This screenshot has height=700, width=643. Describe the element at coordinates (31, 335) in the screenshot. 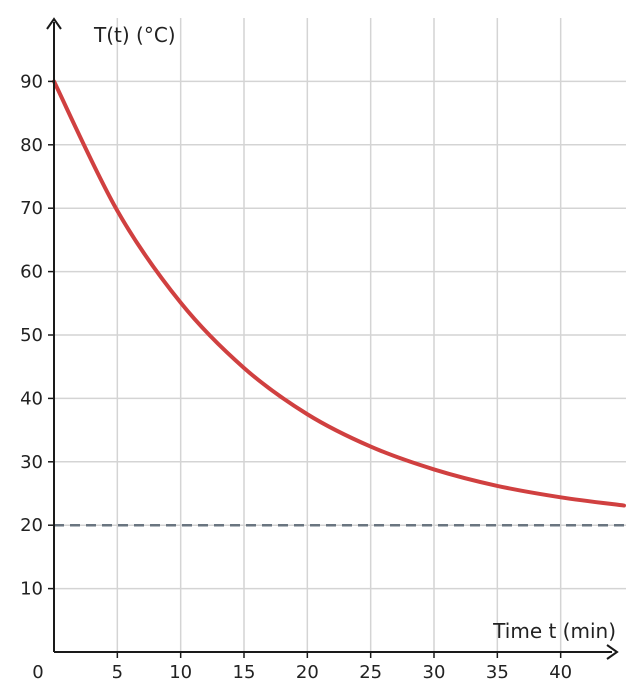

I see `y-tick-label-50: 50` at that location.